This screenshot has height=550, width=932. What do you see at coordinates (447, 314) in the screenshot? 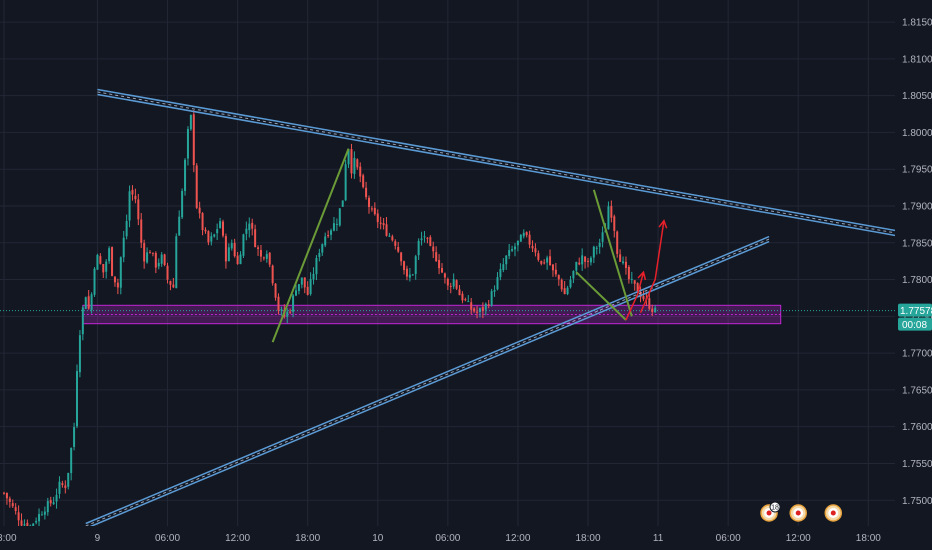
I see `support-zone` at bounding box center [447, 314].